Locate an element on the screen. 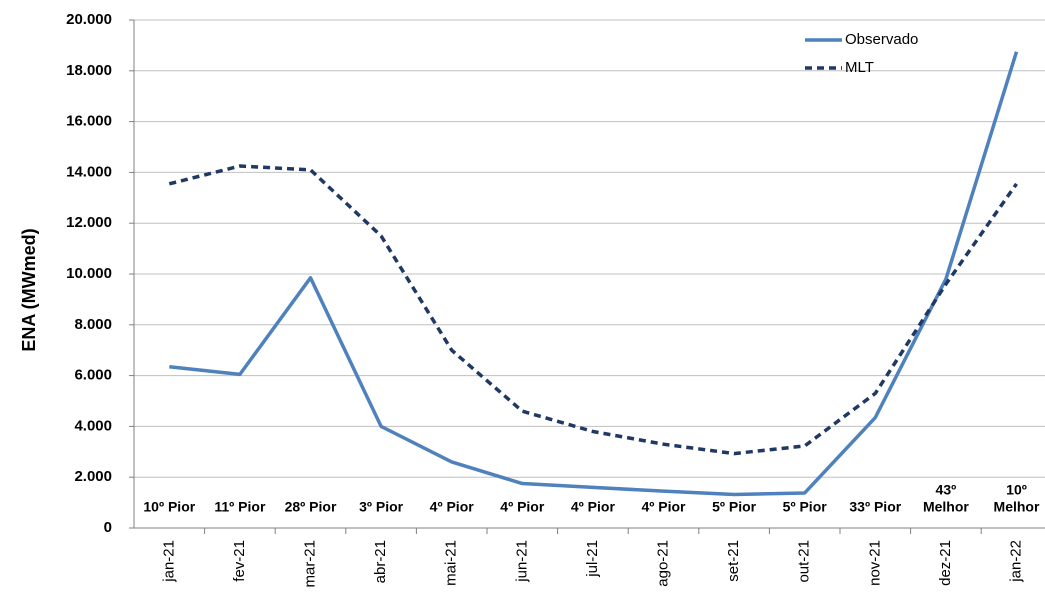 This screenshot has height=601, width=1045. rank-label: 11º Pior is located at coordinates (240, 507).